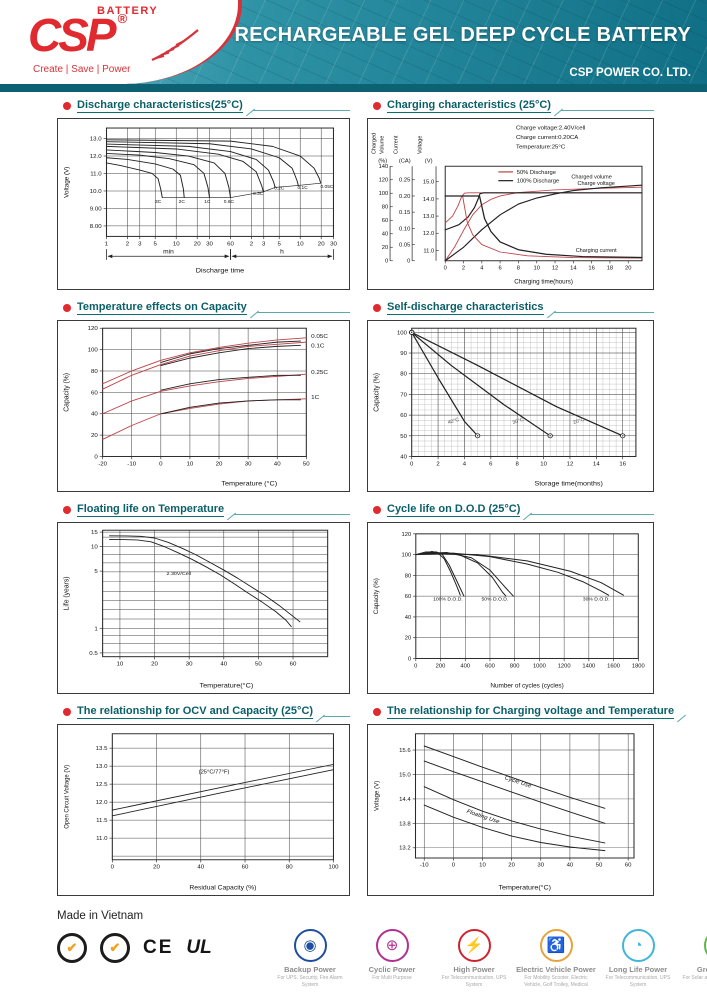 This screenshot has width=707, height=1000. What do you see at coordinates (66, 594) in the screenshot?
I see `svg-text: Life (years)` at bounding box center [66, 594].